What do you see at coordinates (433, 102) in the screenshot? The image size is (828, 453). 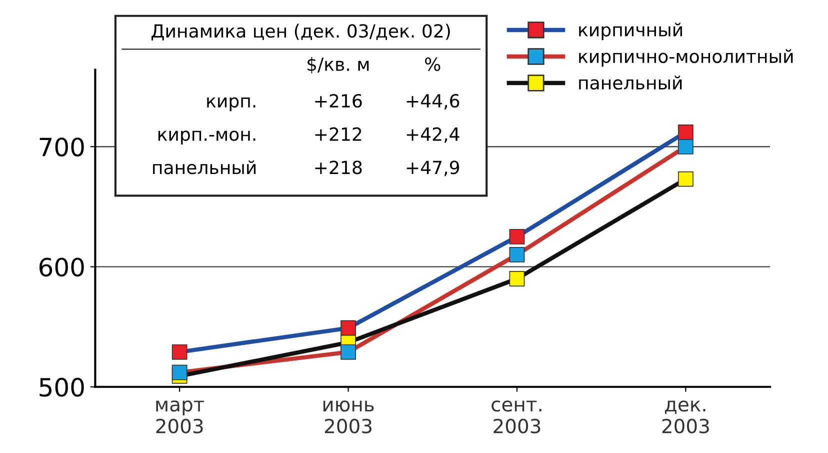 I see `annotation: +44,6` at bounding box center [433, 102].